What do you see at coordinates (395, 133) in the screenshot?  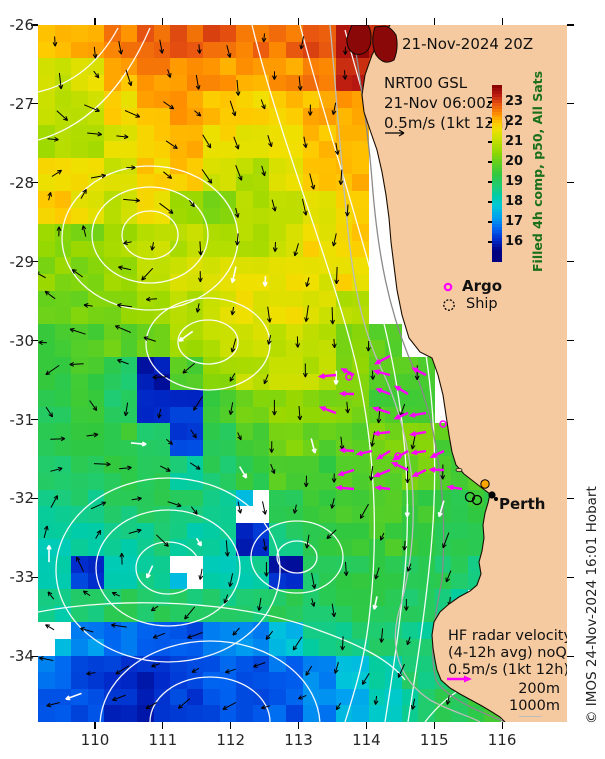 I see `scale-arrow-icon` at bounding box center [395, 133].